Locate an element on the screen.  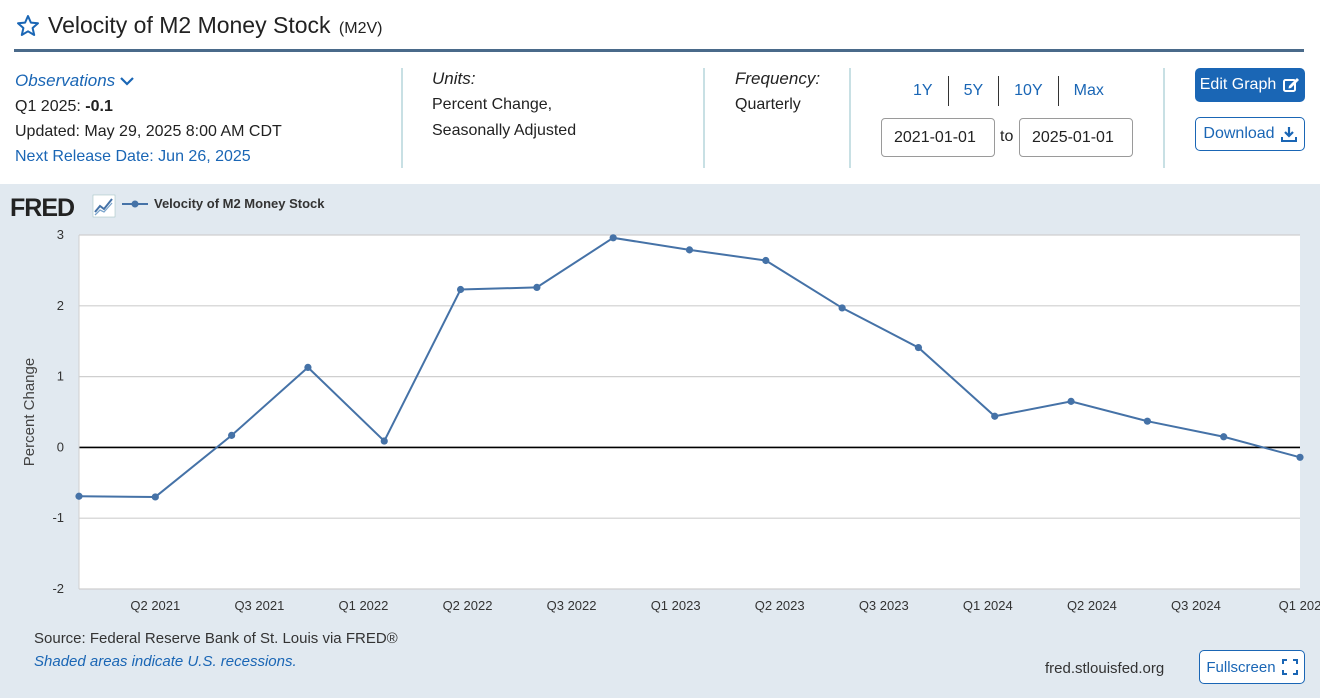
series-title-bar: Velocity of M2 Money Stock (M2V) is located at coordinates (659, 31).